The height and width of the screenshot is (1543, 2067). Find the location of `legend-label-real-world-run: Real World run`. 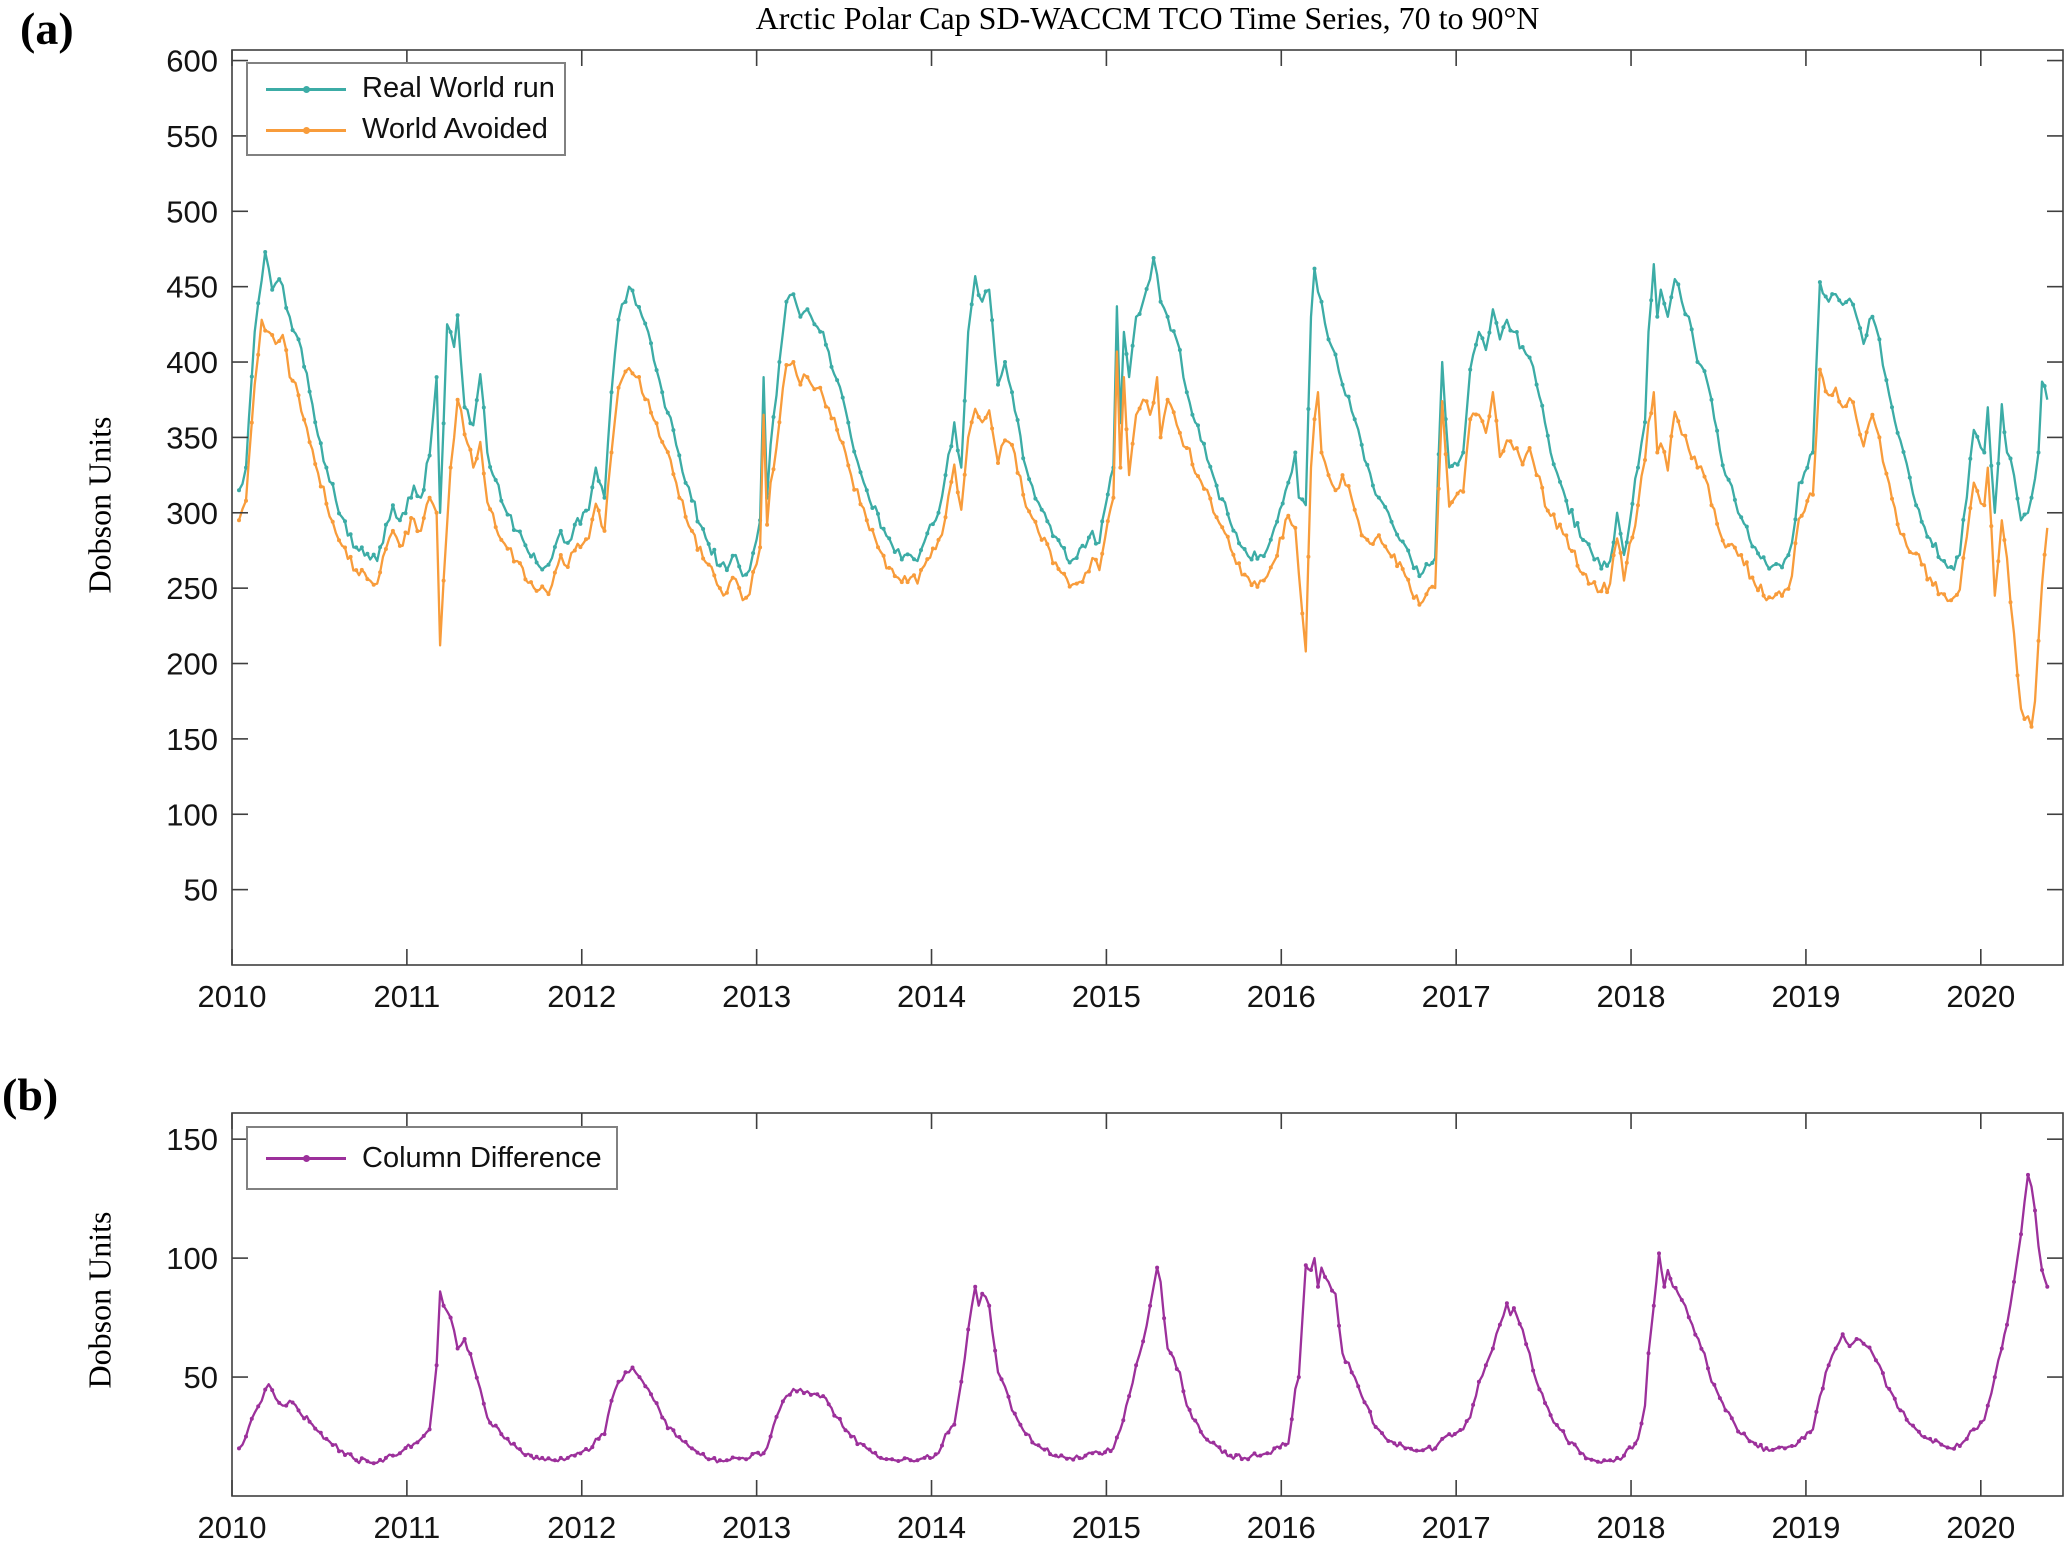

legend-label-real-world-run: Real World run is located at coordinates (458, 88).